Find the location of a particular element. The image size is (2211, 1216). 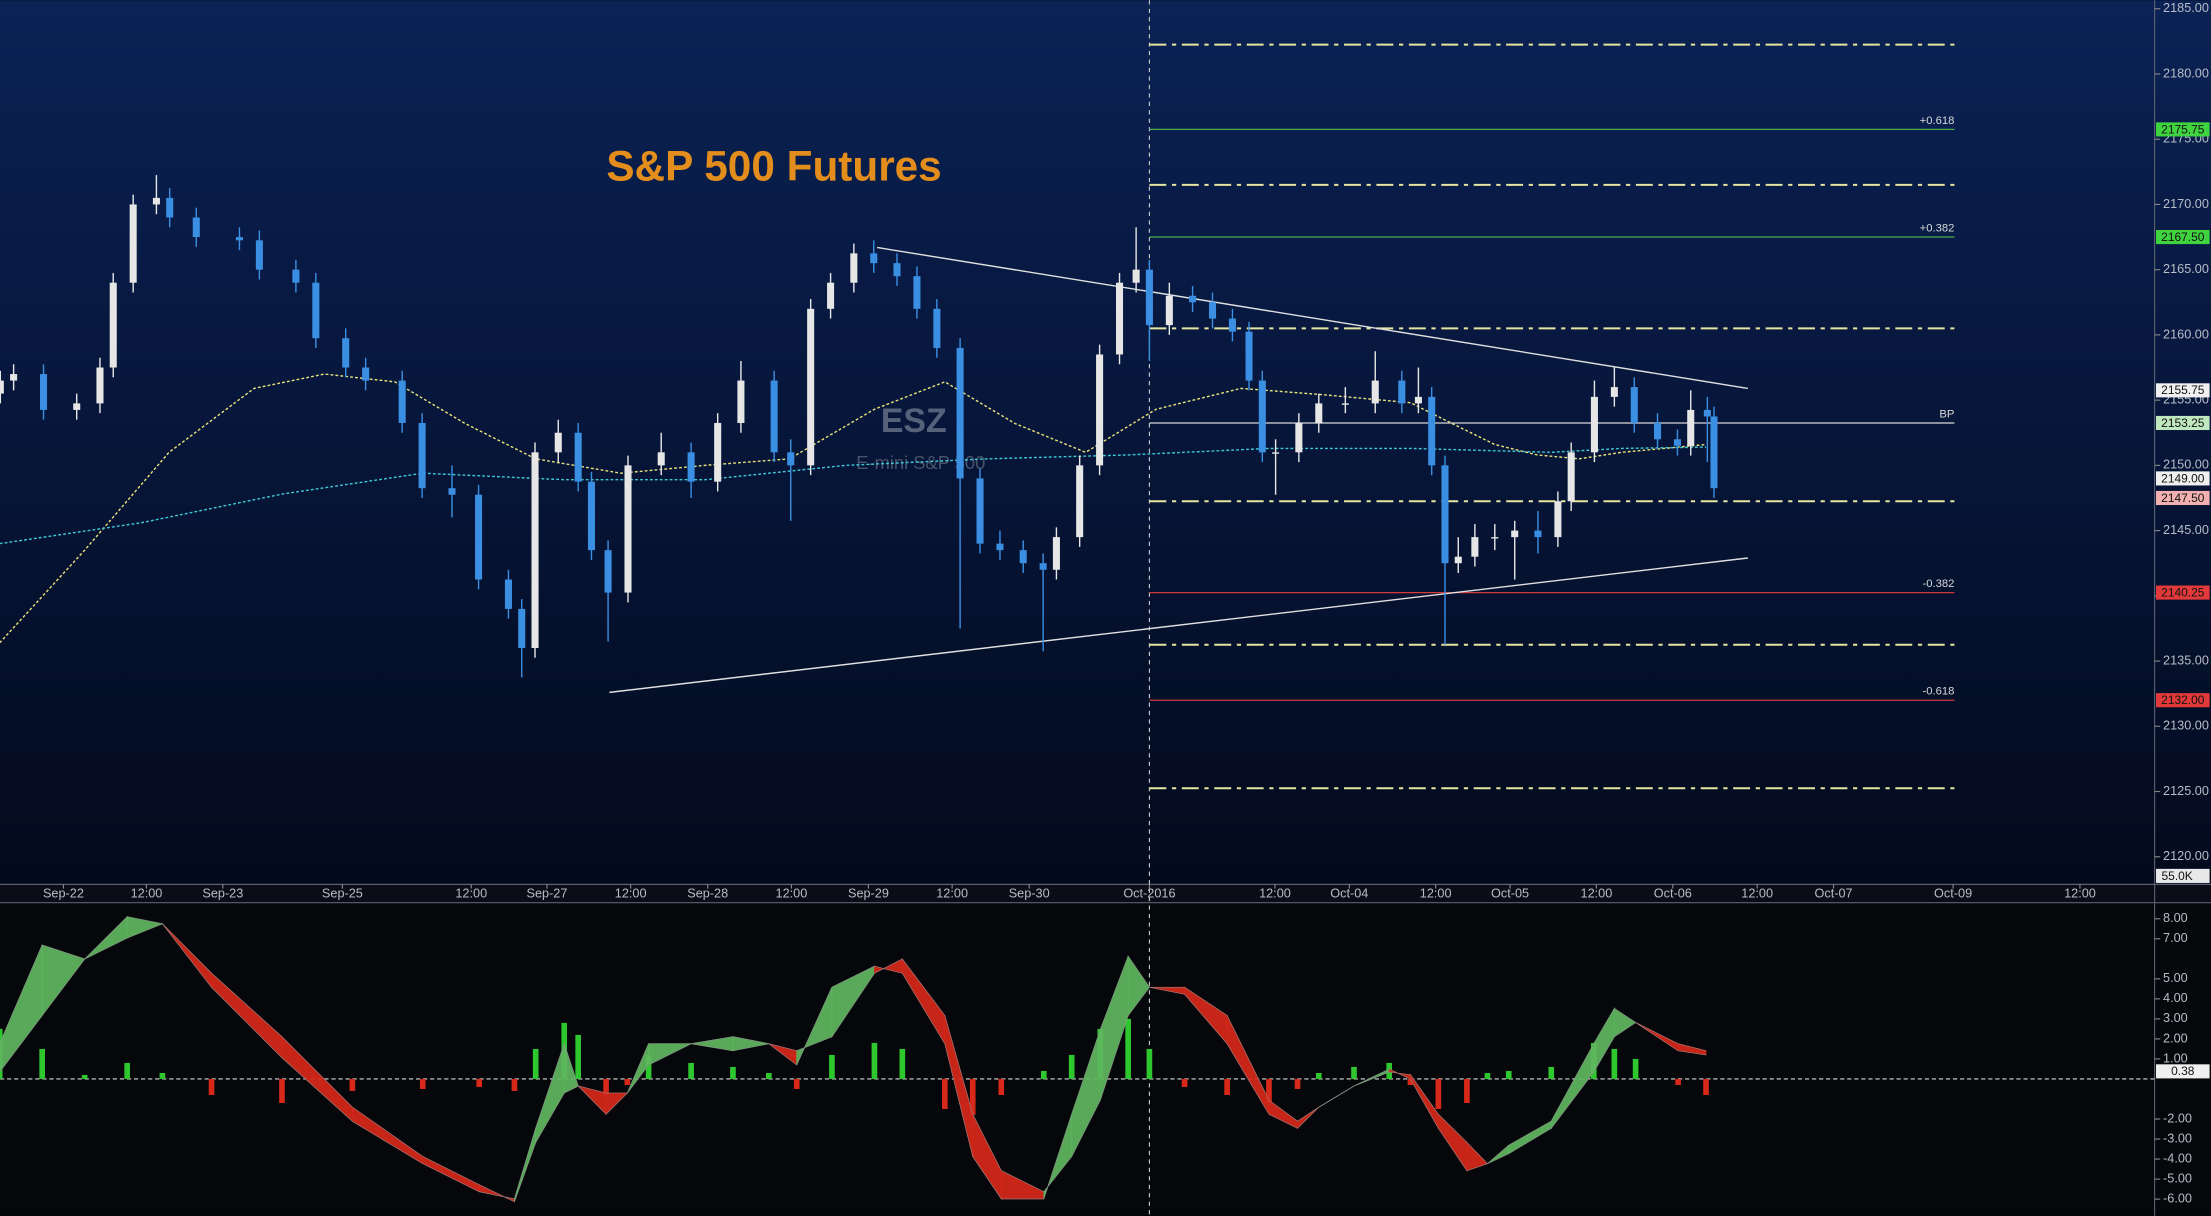

x-tick-label: Sep-27 is located at coordinates (547, 894).